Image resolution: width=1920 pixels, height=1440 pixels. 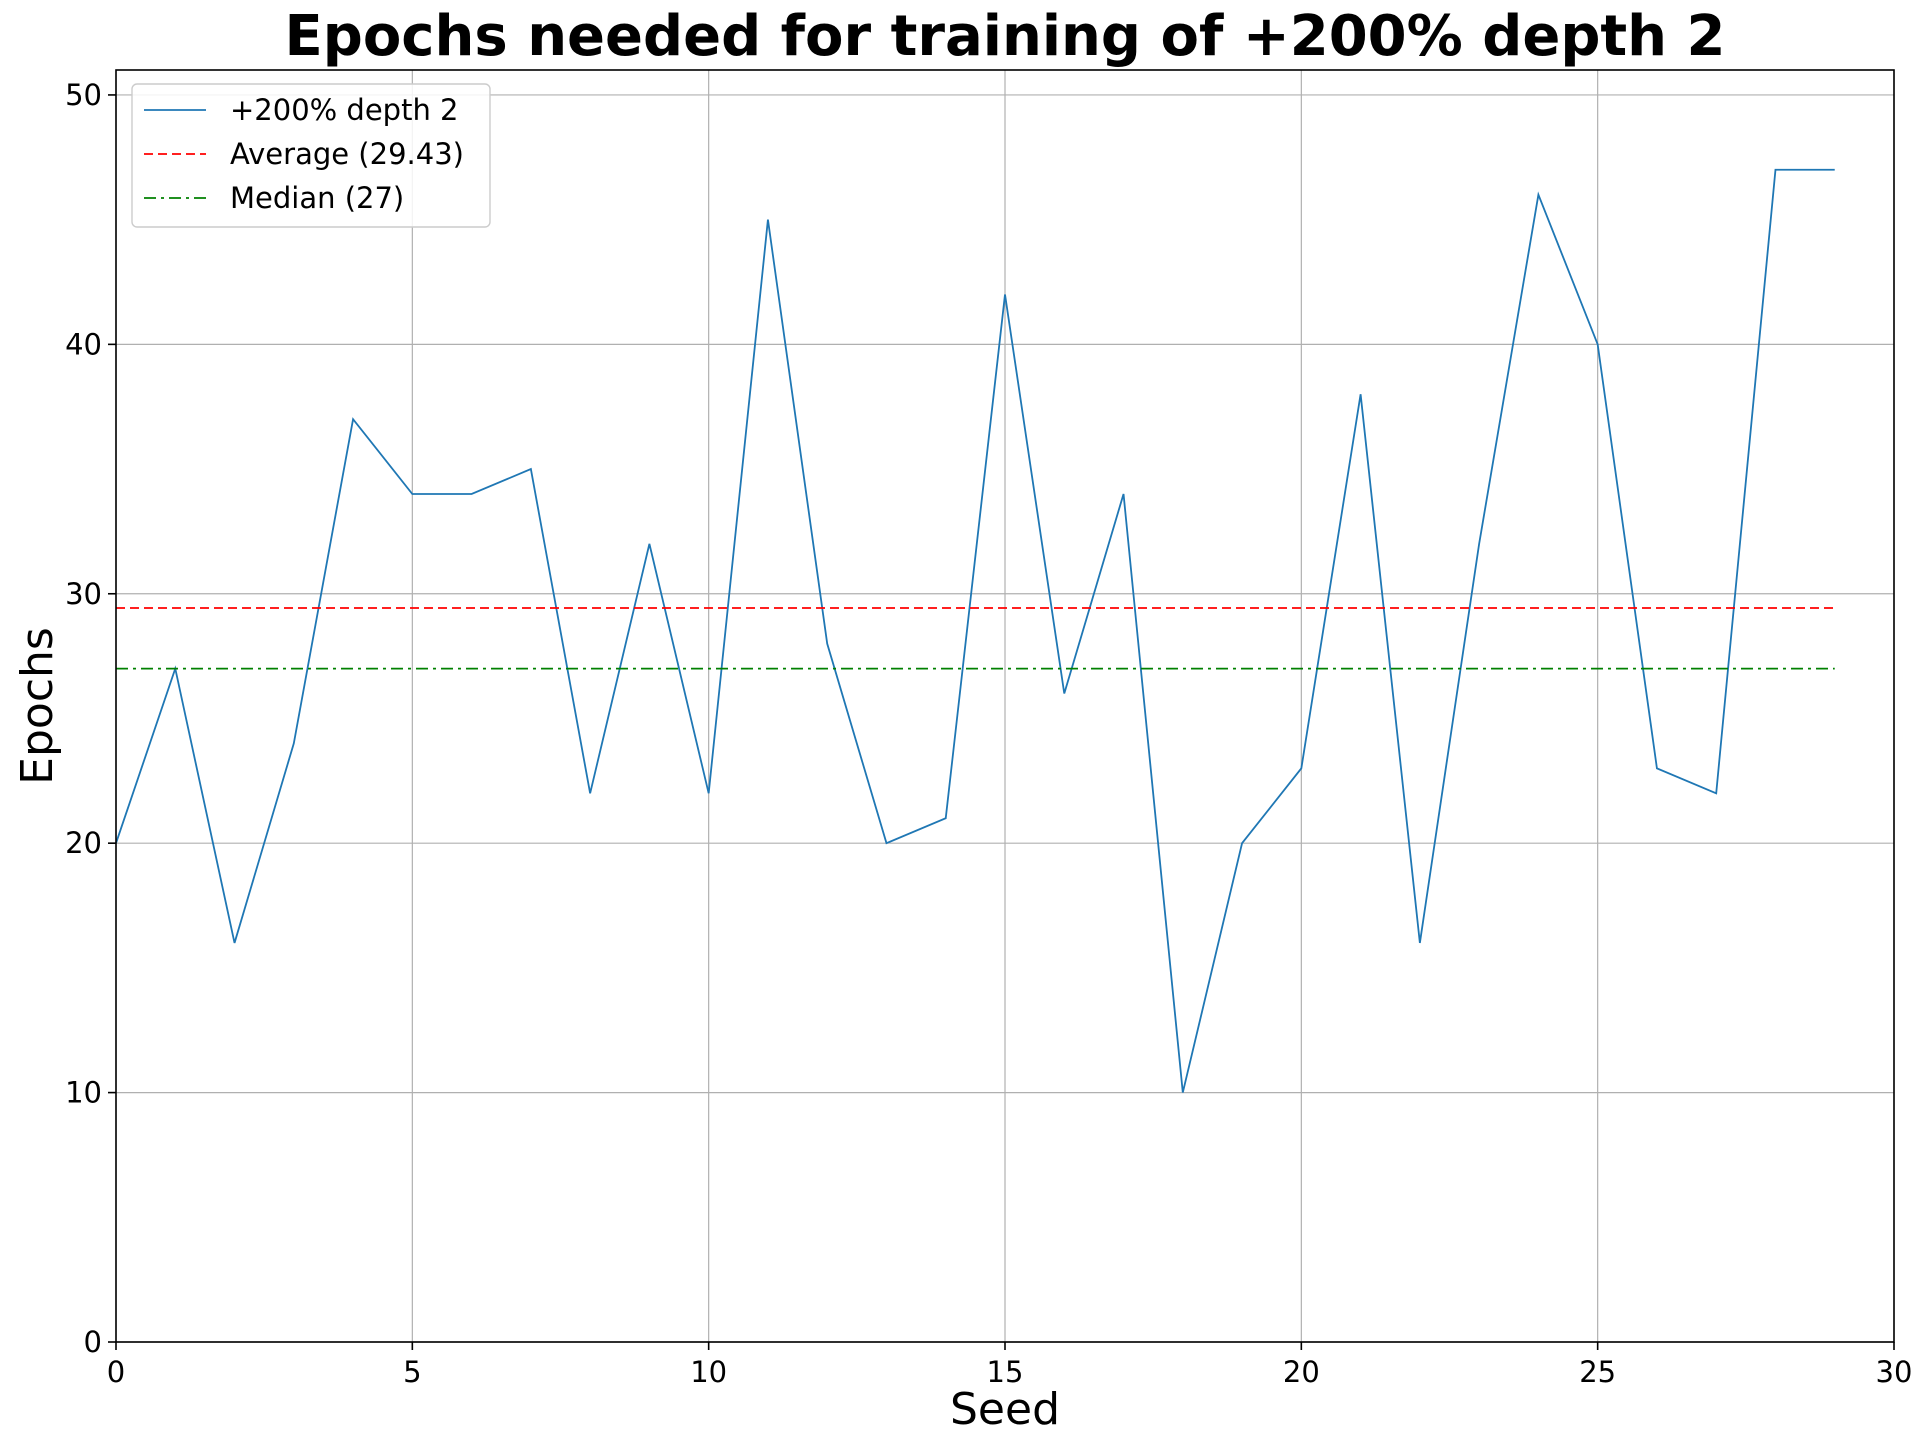 I want to click on y-tick-label: 0, so click(x=93, y=1342).